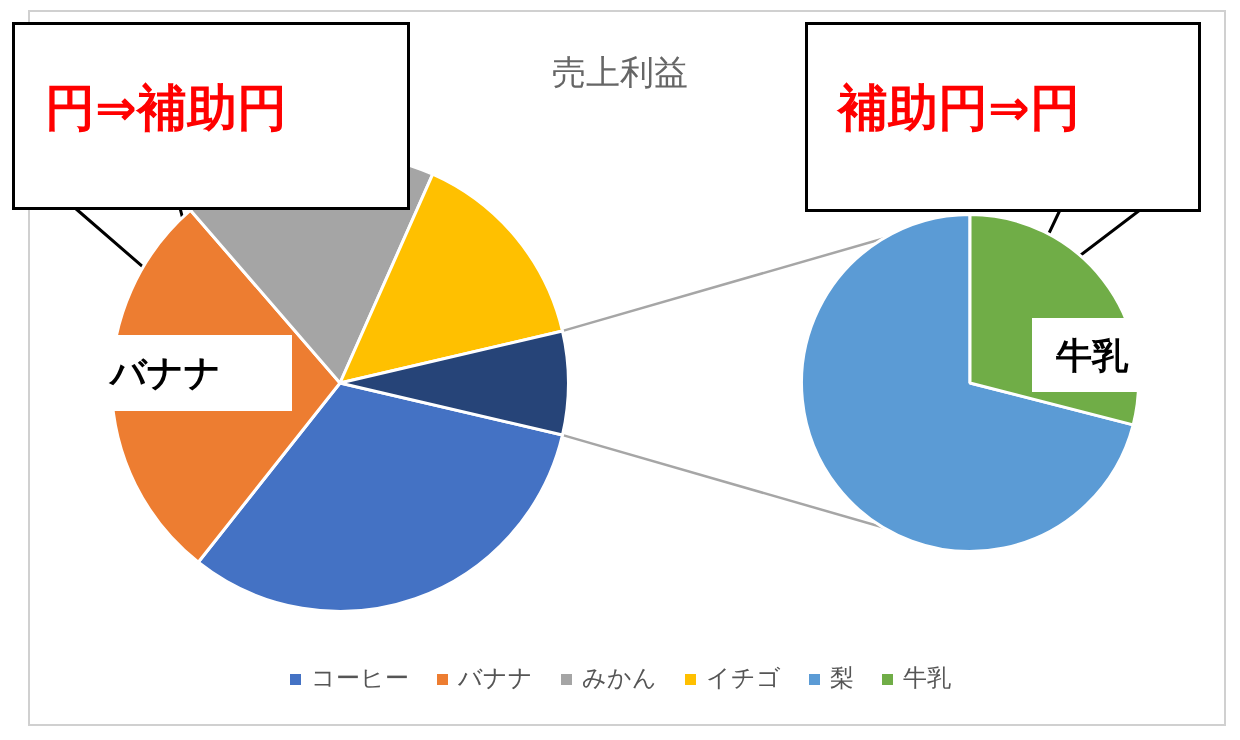 The width and height of the screenshot is (1240, 740). What do you see at coordinates (619, 678) in the screenshot?
I see `legend-label: みかん` at bounding box center [619, 678].